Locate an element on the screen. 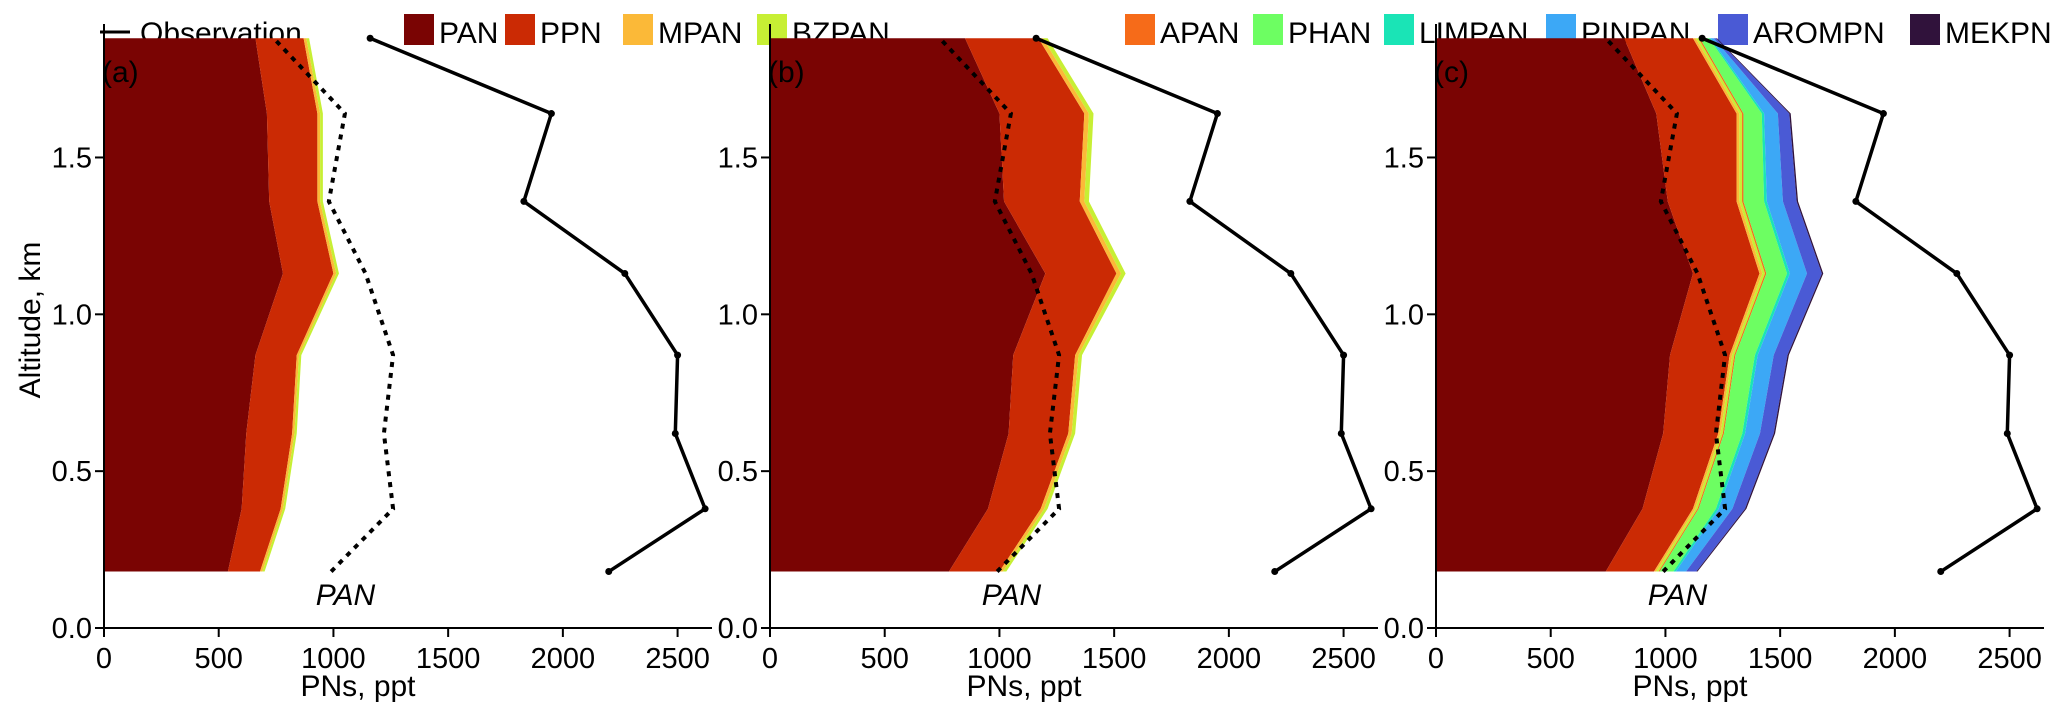 The height and width of the screenshot is (719, 2067). legend-swatch-mpan is located at coordinates (638, 29).